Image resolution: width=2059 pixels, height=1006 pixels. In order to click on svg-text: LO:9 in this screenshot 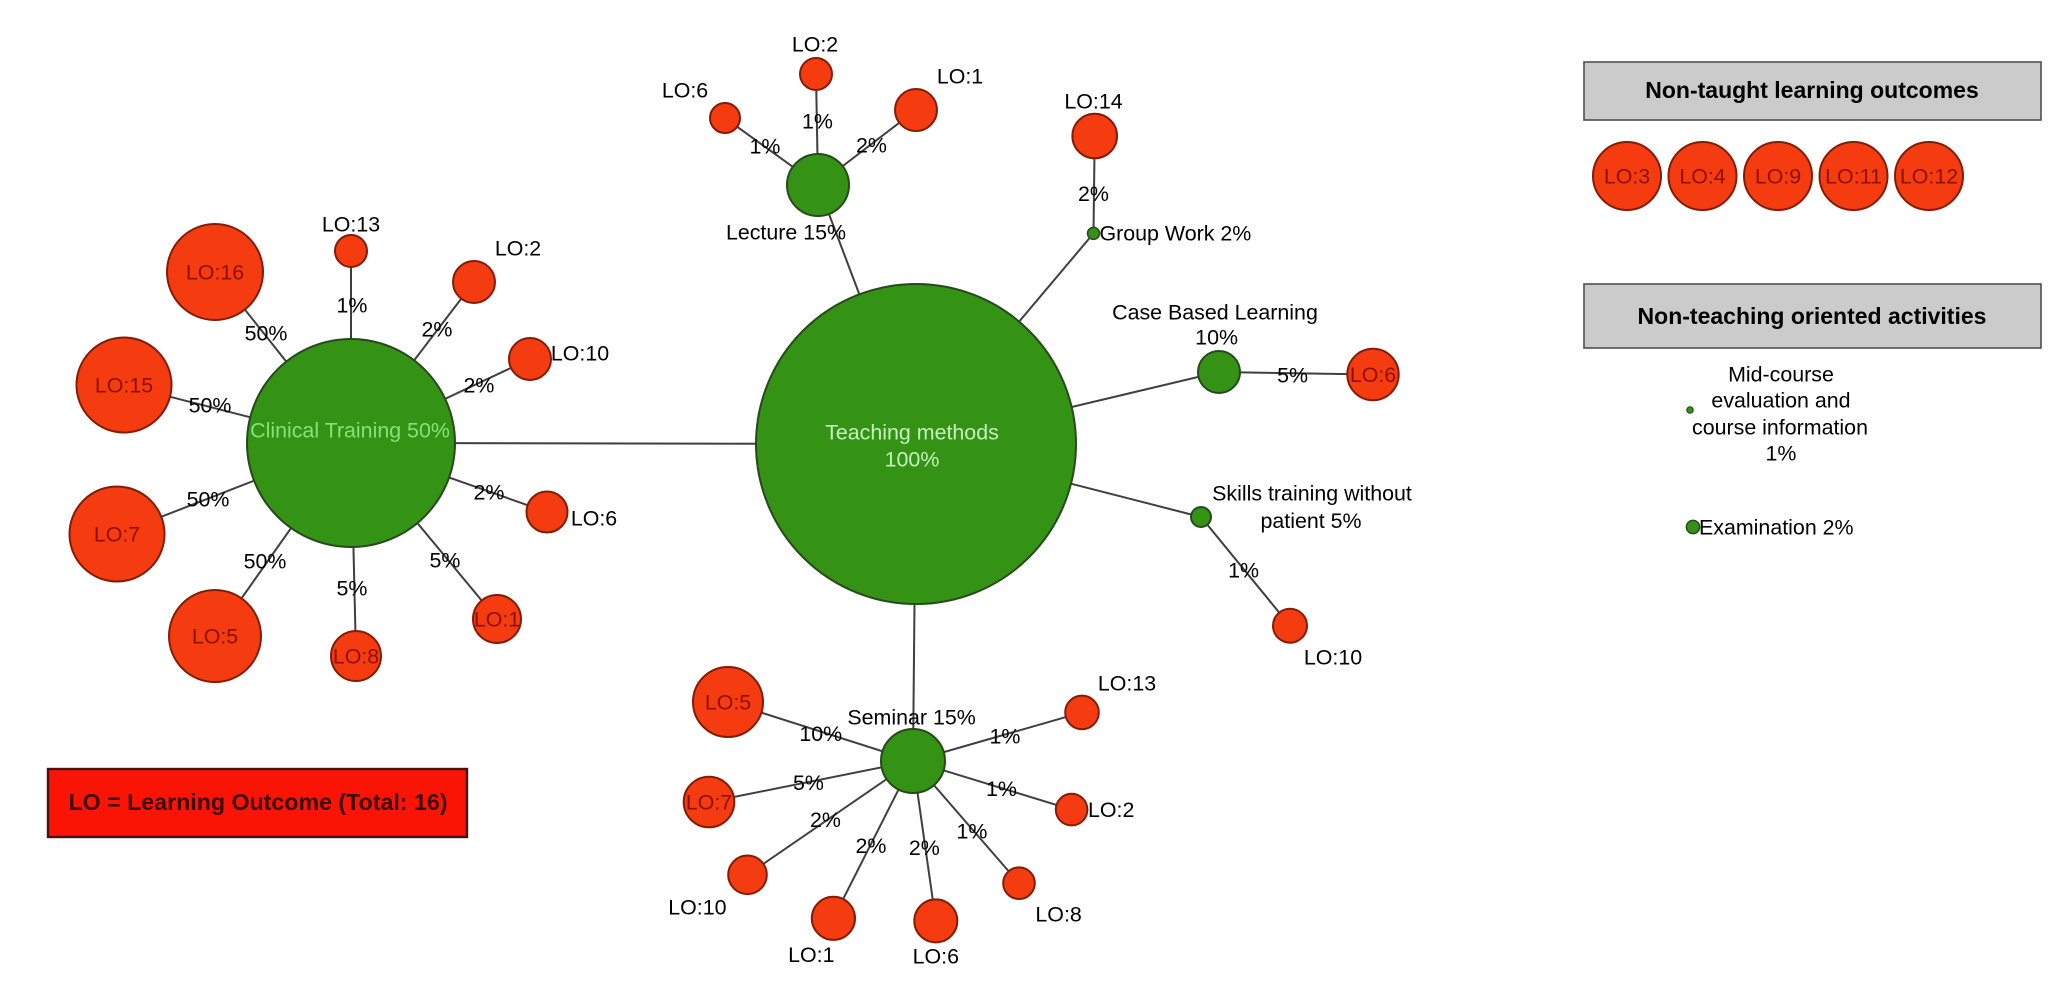, I will do `click(1778, 177)`.